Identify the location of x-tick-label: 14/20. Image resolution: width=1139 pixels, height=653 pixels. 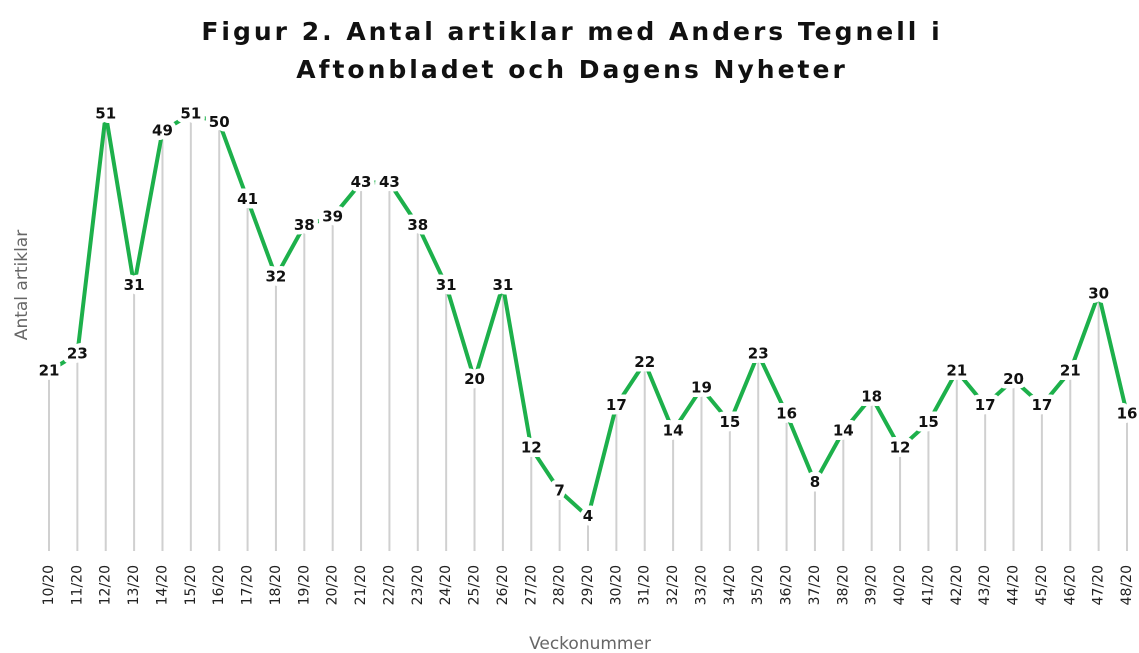
(162, 585).